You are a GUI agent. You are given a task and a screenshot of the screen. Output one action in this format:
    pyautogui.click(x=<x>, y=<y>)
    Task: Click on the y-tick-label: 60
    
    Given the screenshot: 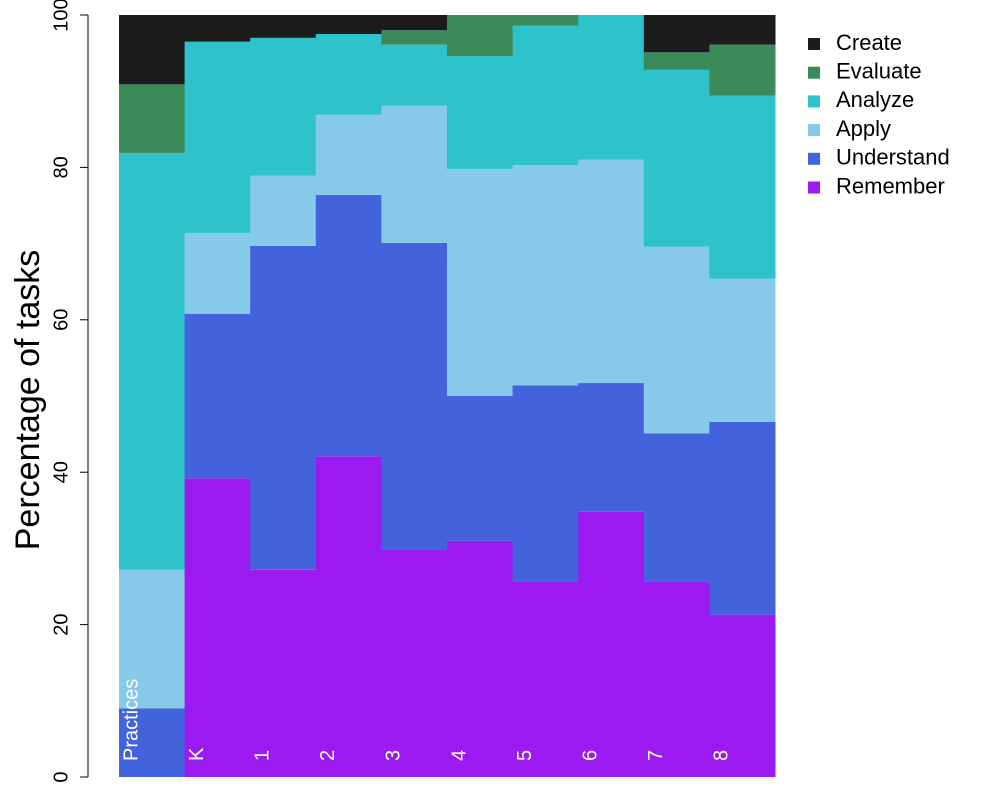 What is the action you would take?
    pyautogui.click(x=61, y=320)
    